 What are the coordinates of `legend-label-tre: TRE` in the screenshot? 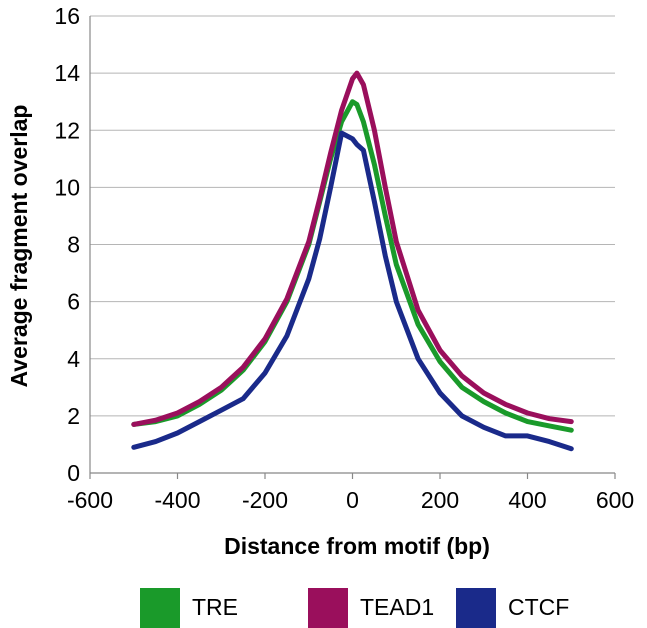 It's located at (215, 607).